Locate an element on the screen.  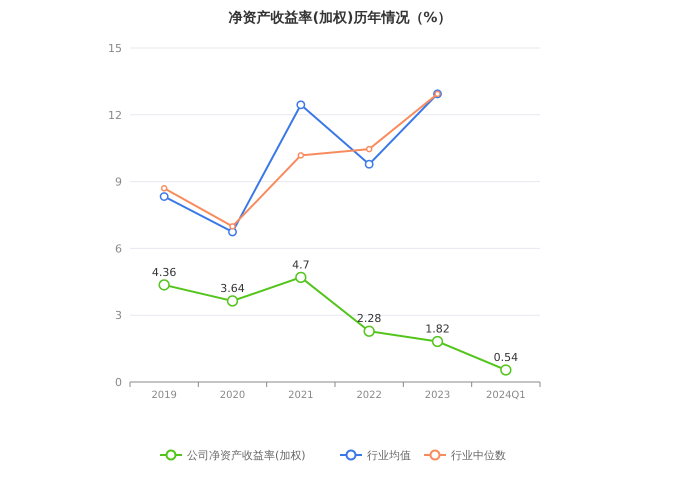
y-tick-label: 12 is located at coordinates (115, 115).